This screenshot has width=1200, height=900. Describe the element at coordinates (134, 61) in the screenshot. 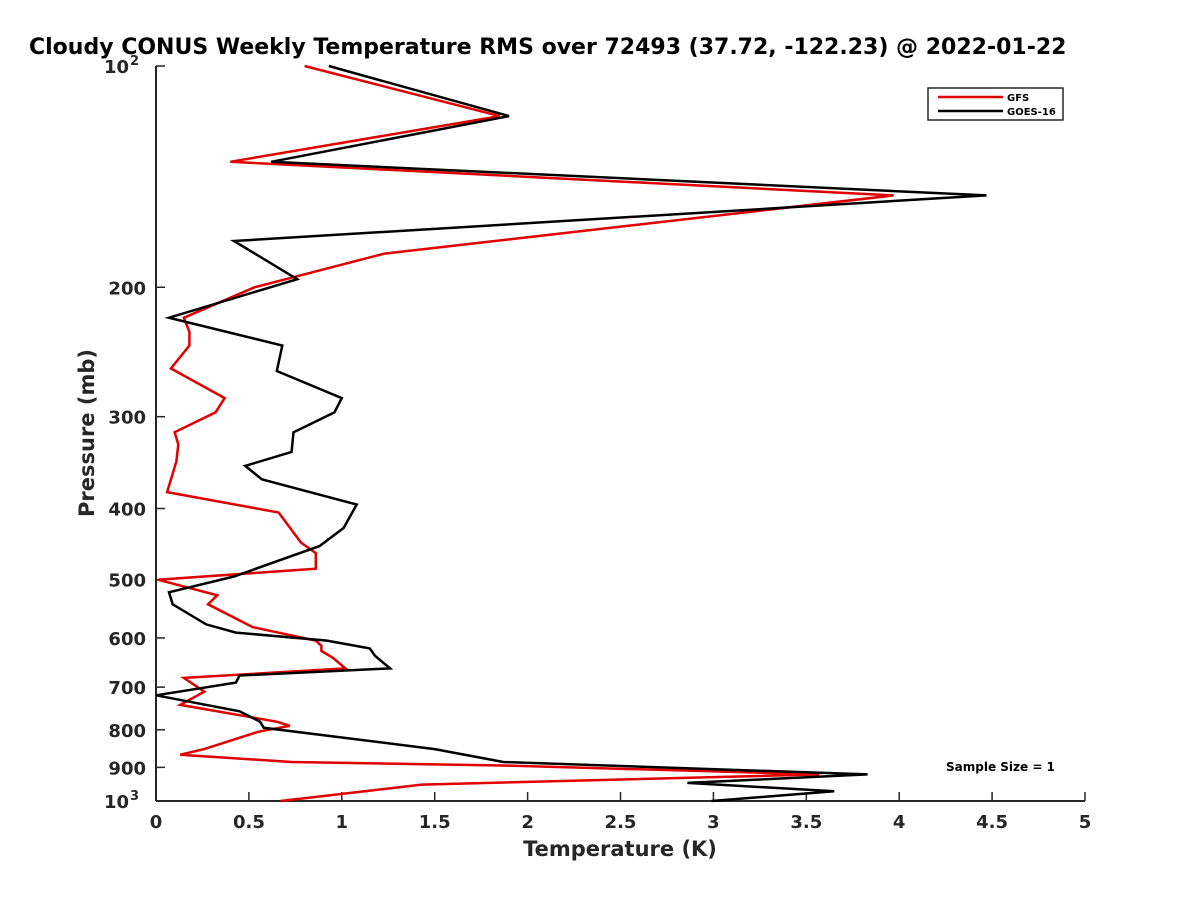

I see `y-tick-label-exponent: 2` at that location.